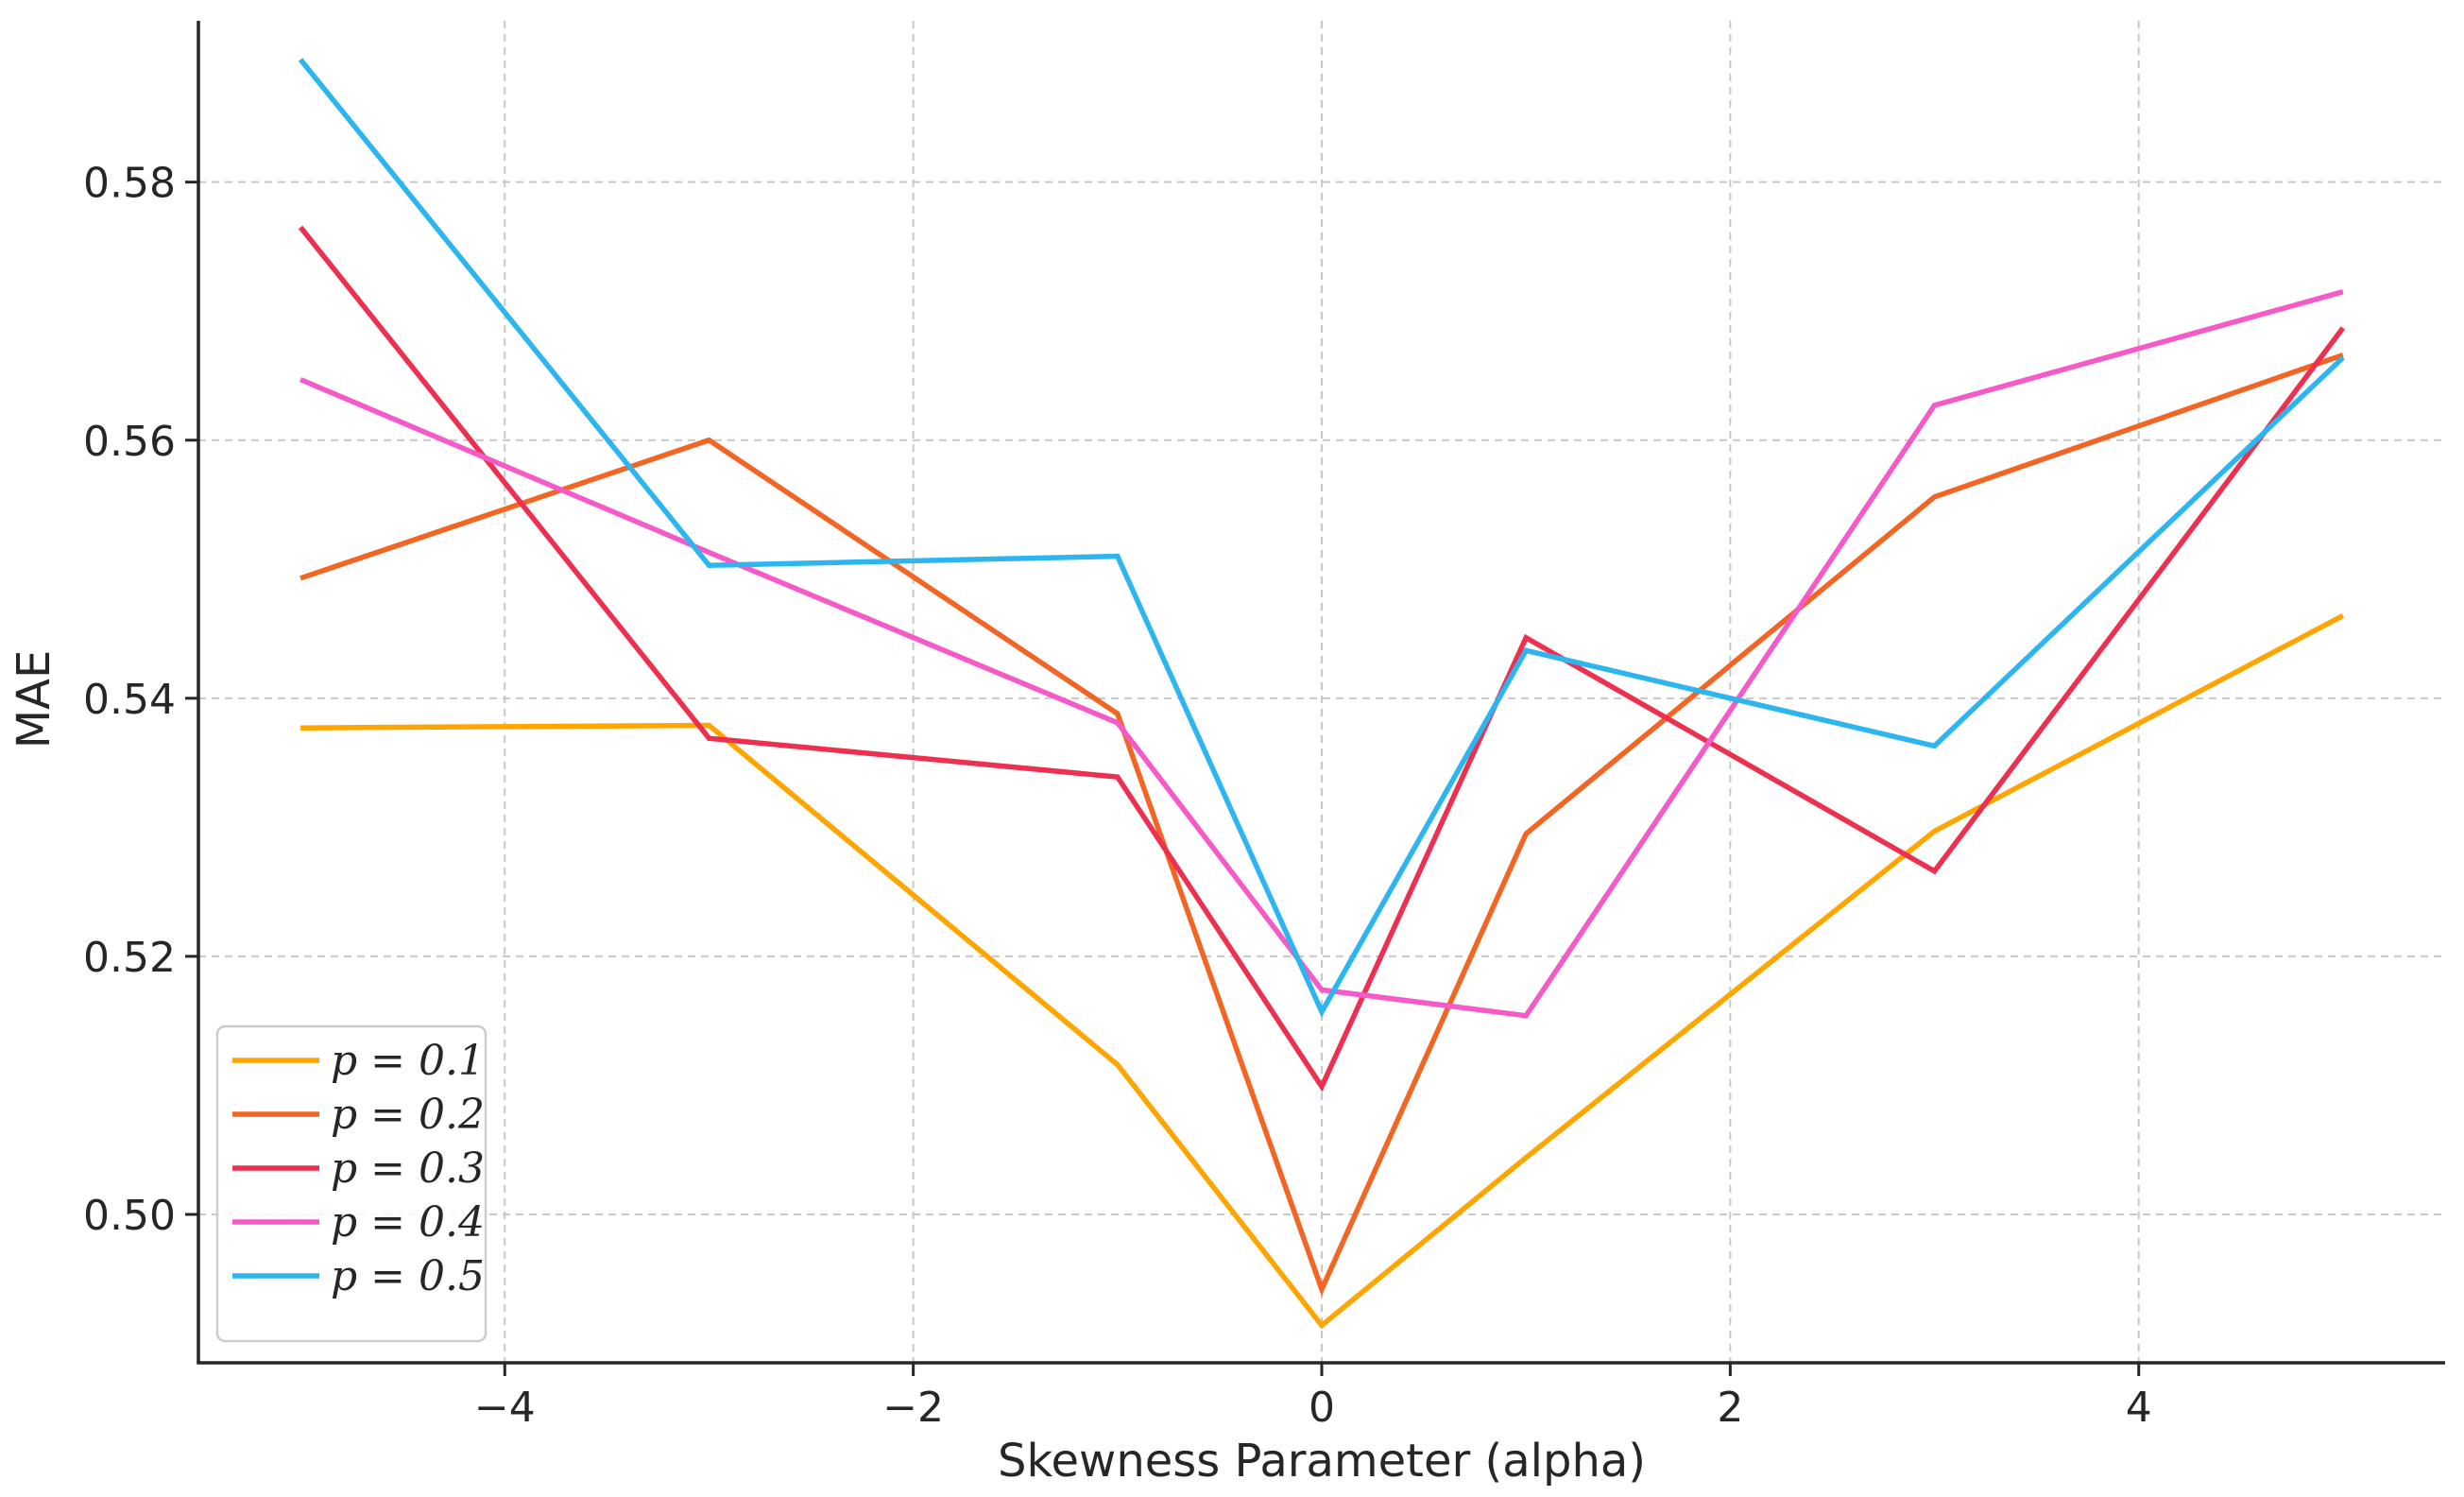 Image resolution: width=2464 pixels, height=1497 pixels. Describe the element at coordinates (130, 1216) in the screenshot. I see `y-tick-label: 0.50` at that location.